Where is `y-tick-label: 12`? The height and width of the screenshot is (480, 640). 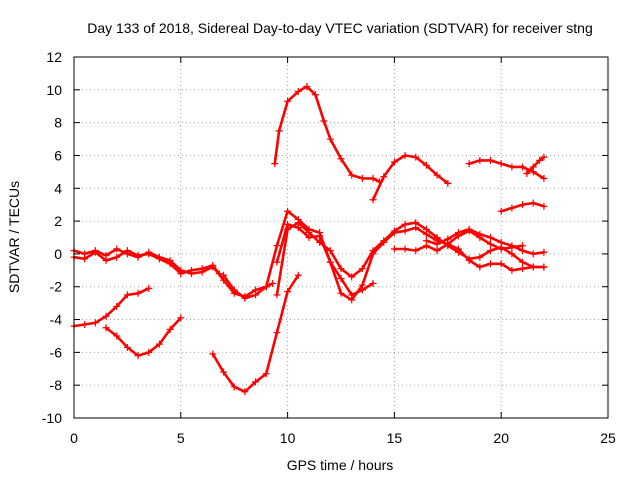
y-tick-label: 12 is located at coordinates (54, 57).